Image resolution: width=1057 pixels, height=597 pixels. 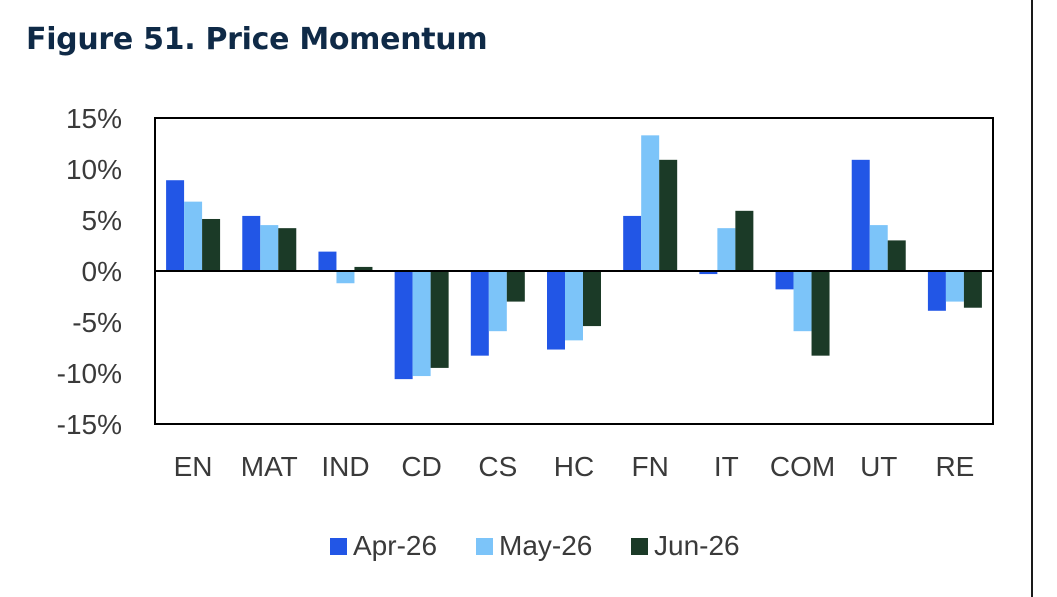 What do you see at coordinates (257, 39) in the screenshot?
I see `chart-title: Figure 51. Price Momentum` at bounding box center [257, 39].